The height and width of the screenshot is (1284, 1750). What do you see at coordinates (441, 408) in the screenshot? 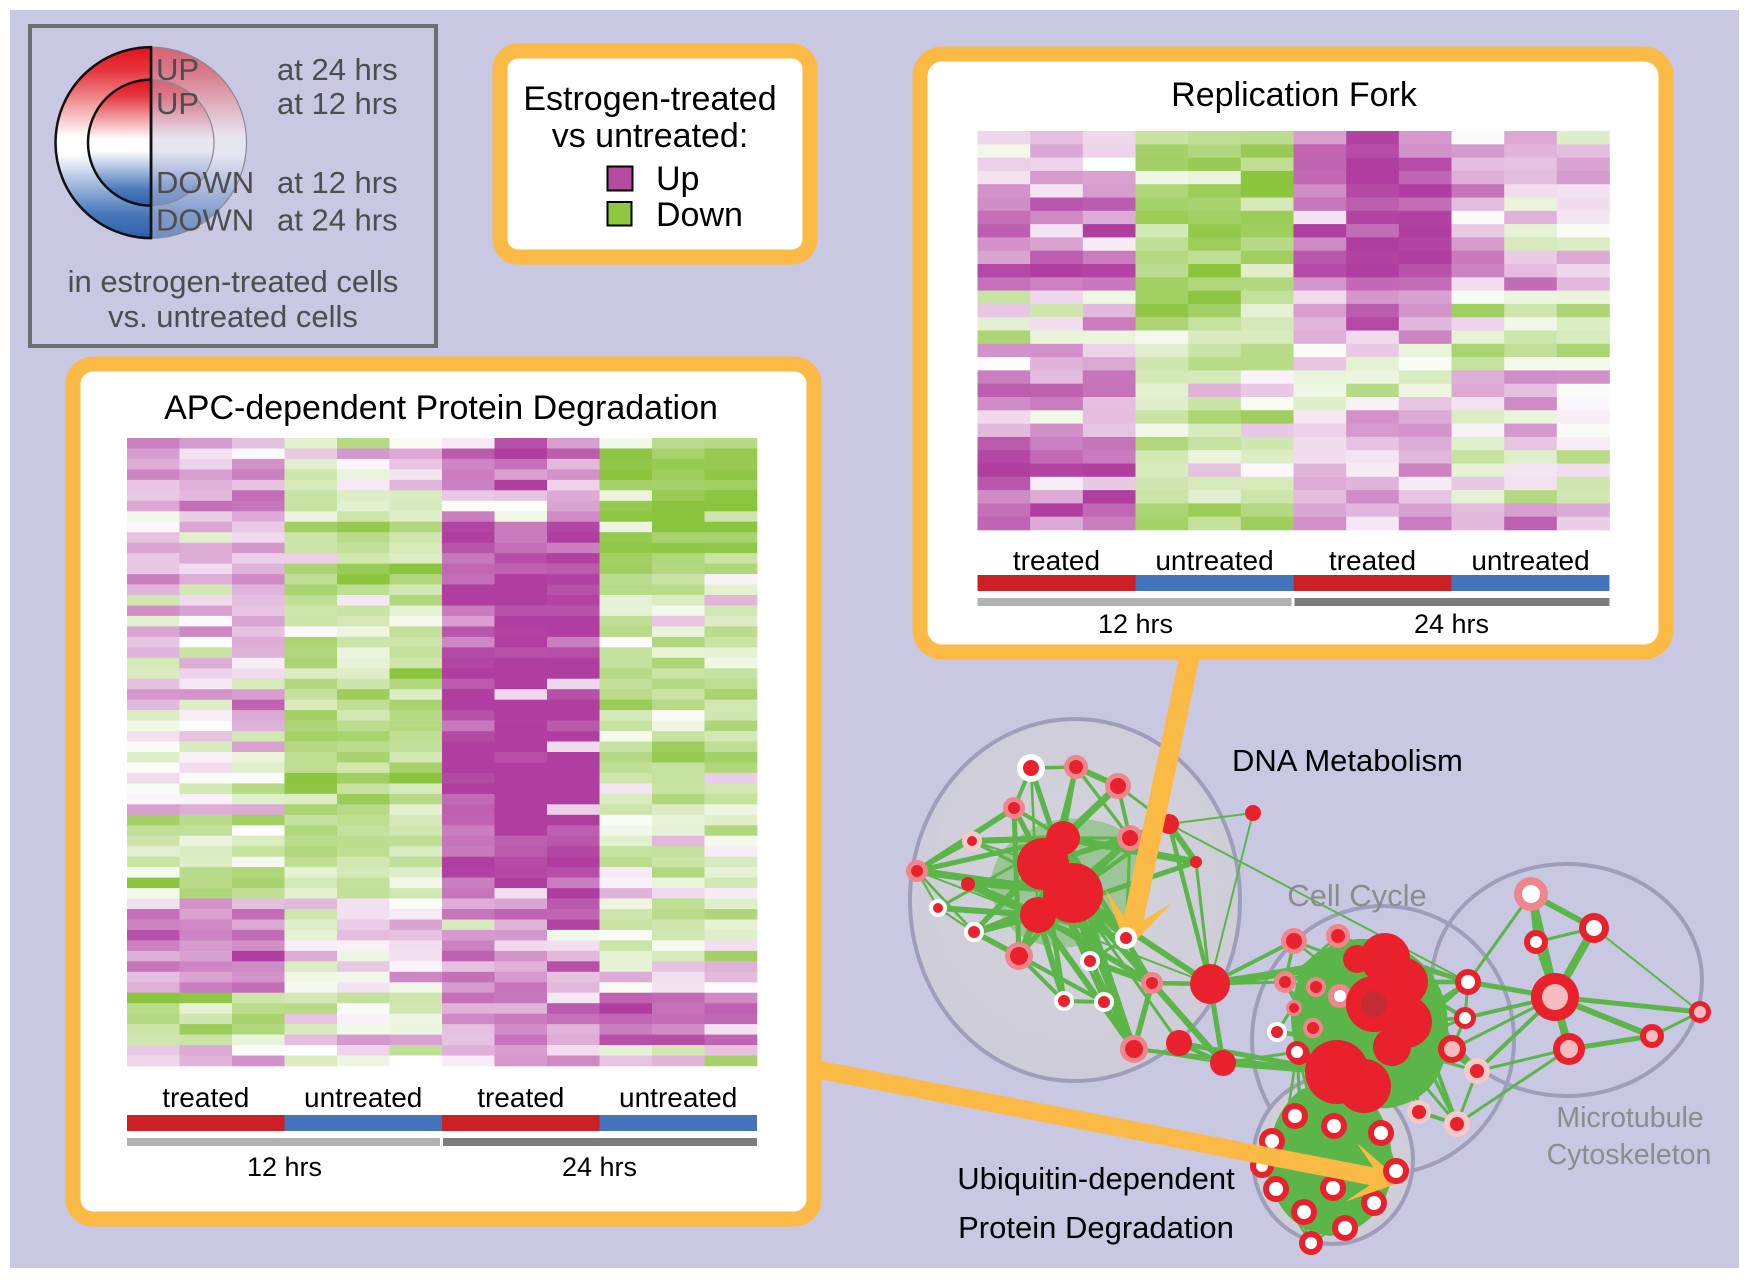
I see `svg-text:APC-dependent Protein Degradat: APC-dependent Protein Degradation` at bounding box center [441, 408].